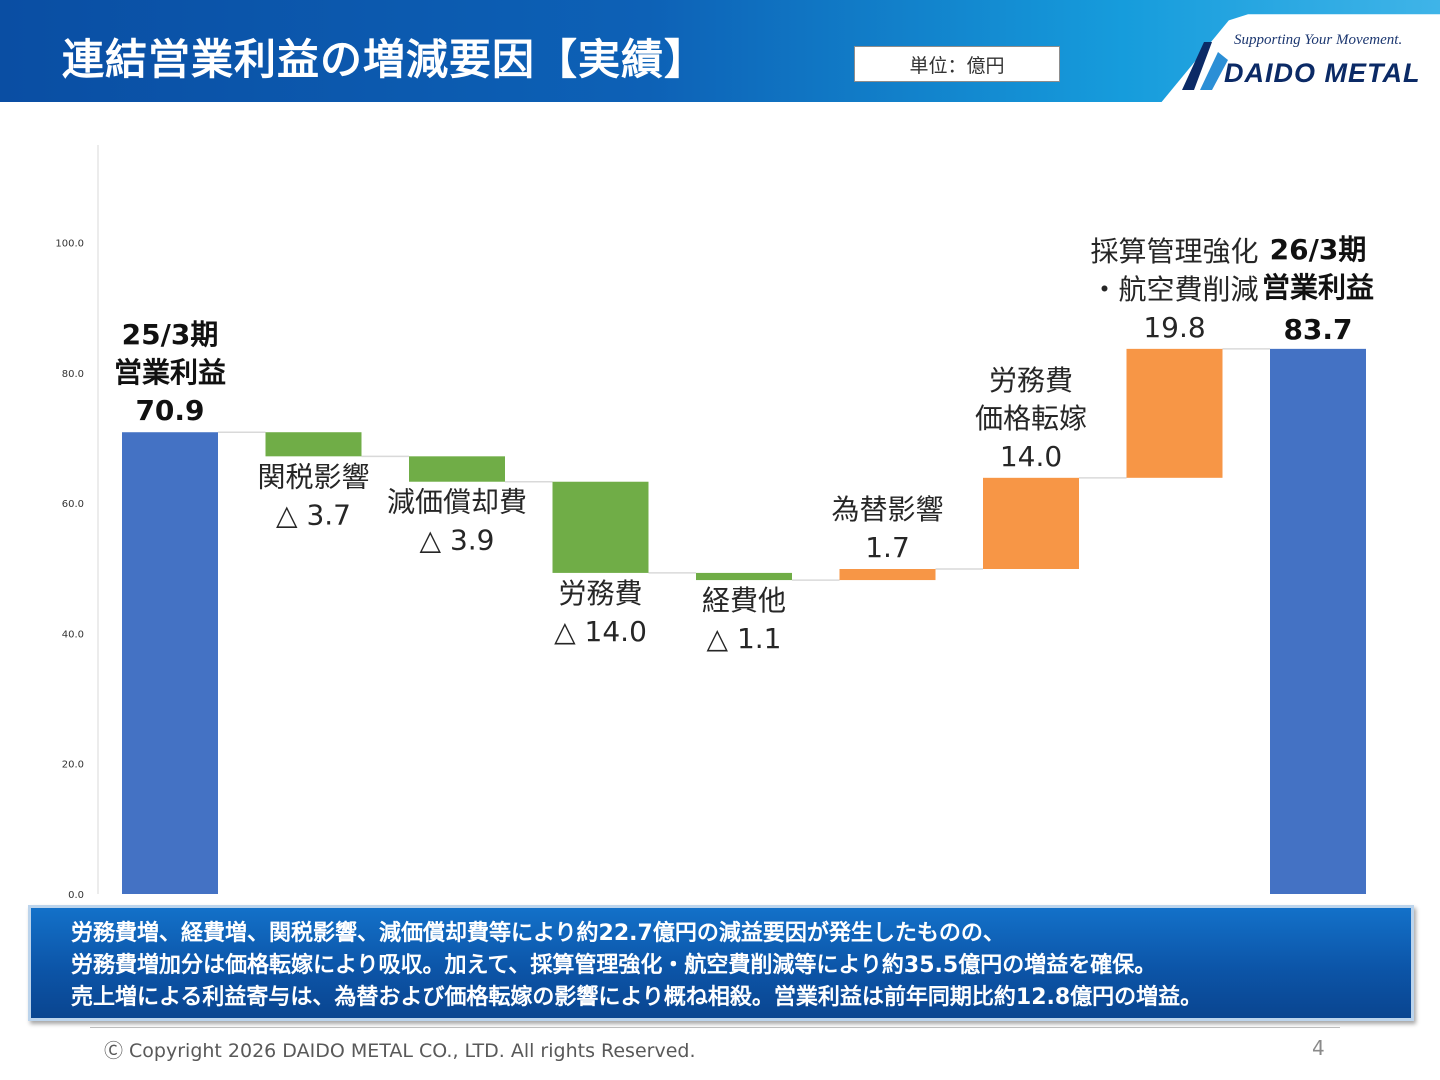 This screenshot has height=1080, width=1440. I want to click on y-axis: 0.0 20.0 40.0 60.0 80.0 100.0, so click(77, 523).